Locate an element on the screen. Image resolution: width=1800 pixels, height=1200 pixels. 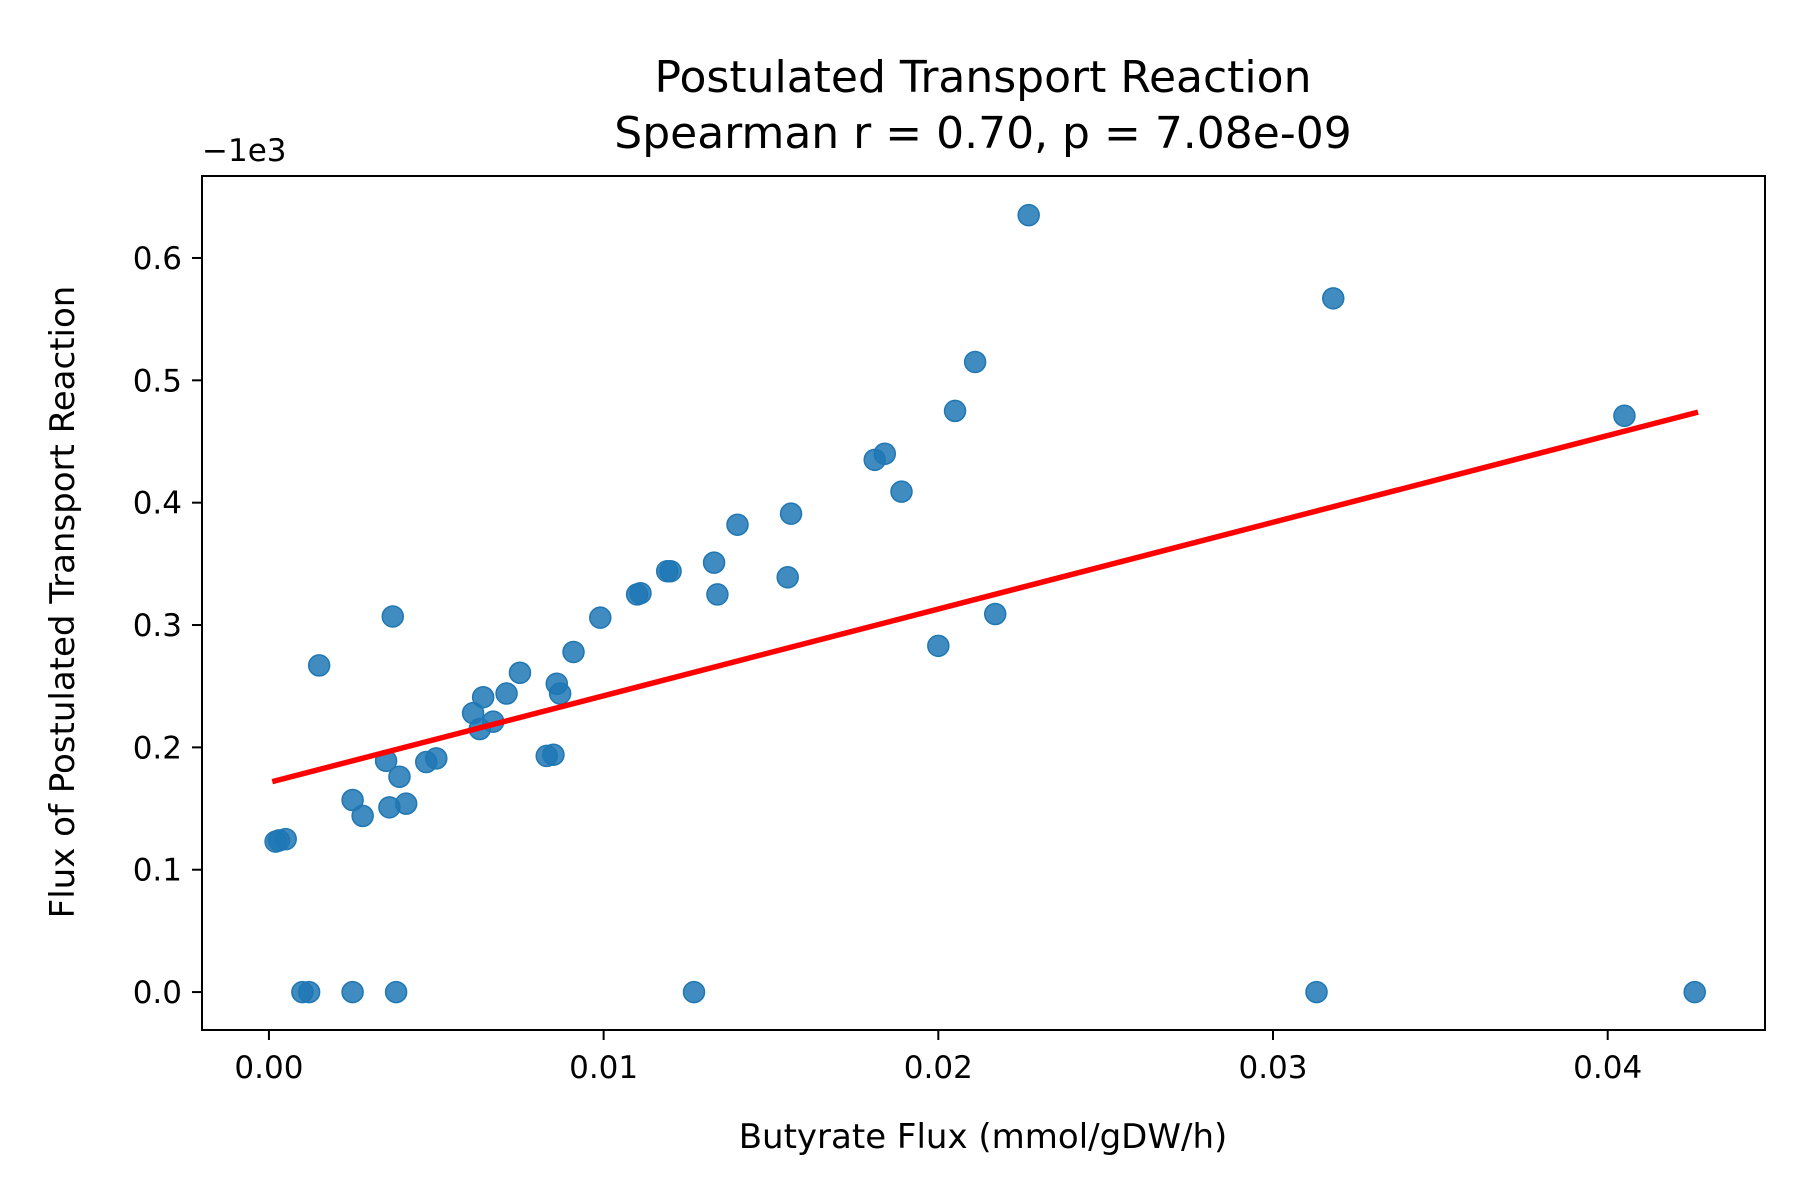
y-tick-label: 0.1 is located at coordinates (157, 871).